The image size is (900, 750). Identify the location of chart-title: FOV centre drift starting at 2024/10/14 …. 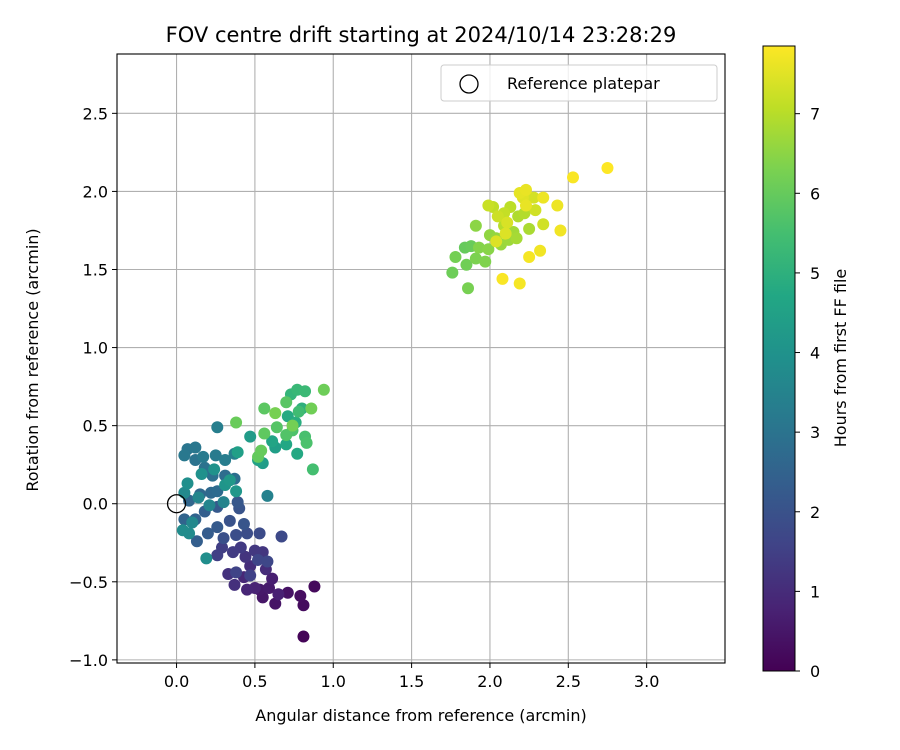
(421, 35).